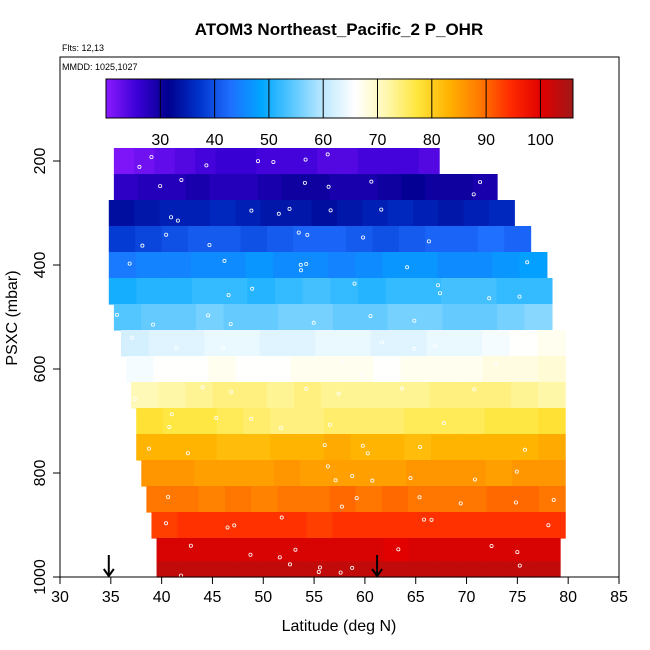  What do you see at coordinates (60, 597) in the screenshot?
I see `x-tick-label: 30` at bounding box center [60, 597].